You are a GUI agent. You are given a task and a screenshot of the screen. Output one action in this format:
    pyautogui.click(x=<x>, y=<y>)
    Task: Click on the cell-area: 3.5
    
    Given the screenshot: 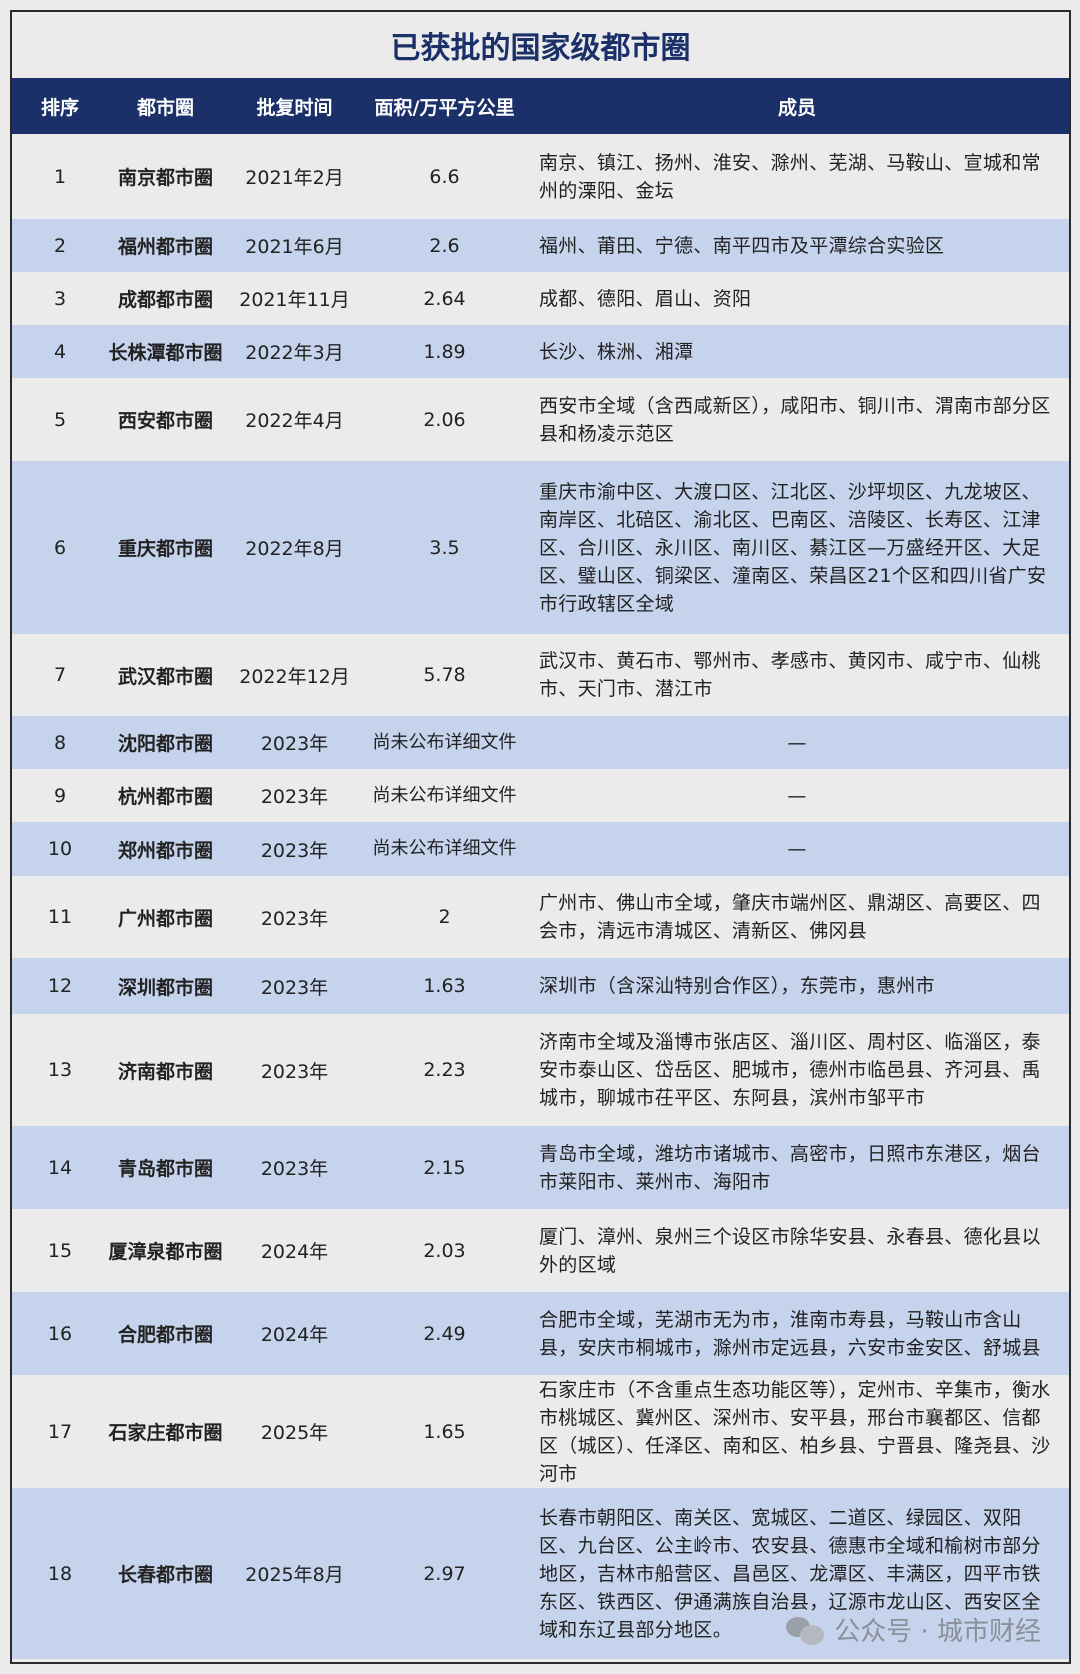 What is the action you would take?
    pyautogui.click(x=444, y=547)
    